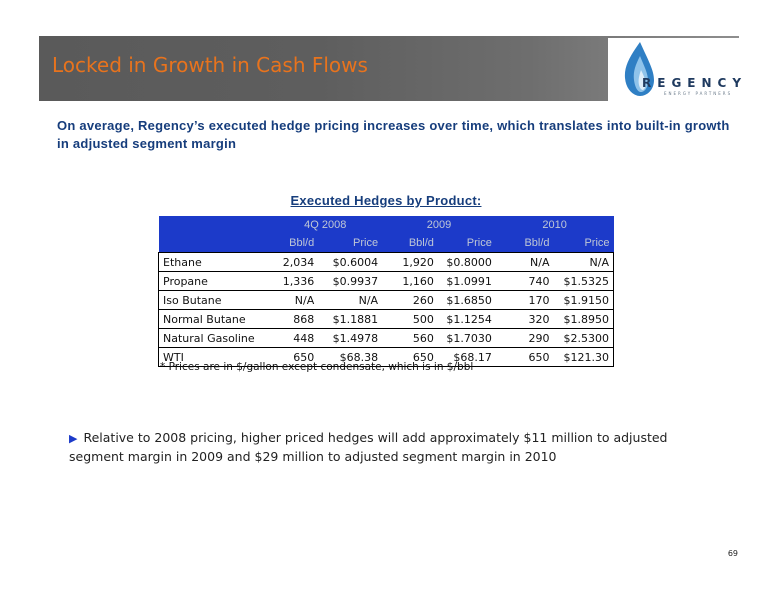 The width and height of the screenshot is (776, 600). Describe the element at coordinates (213, 300) in the screenshot. I see `product-label: Iso Butane` at that location.